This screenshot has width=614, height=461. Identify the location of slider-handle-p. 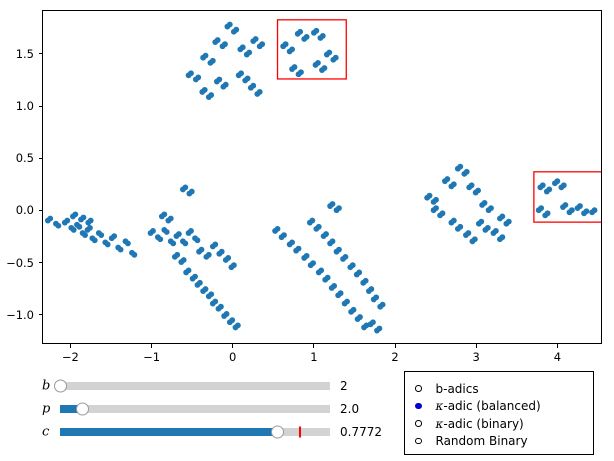
(83, 409).